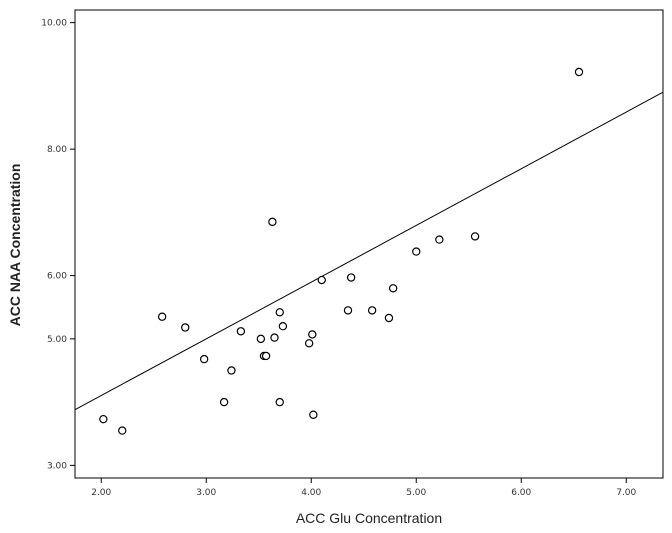  What do you see at coordinates (57, 466) in the screenshot?
I see `y-tick-label: 3.00` at bounding box center [57, 466].